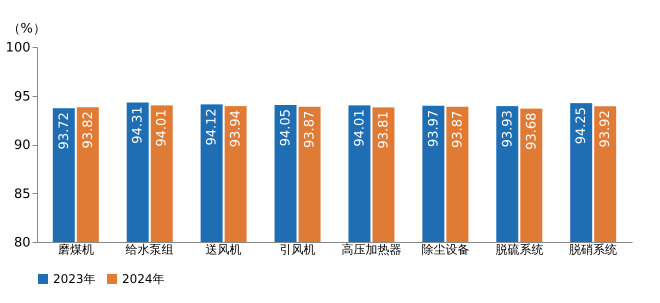 This screenshot has height=303, width=660. Describe the element at coordinates (76, 249) in the screenshot. I see `x-tick-label: 磨煤机` at that location.